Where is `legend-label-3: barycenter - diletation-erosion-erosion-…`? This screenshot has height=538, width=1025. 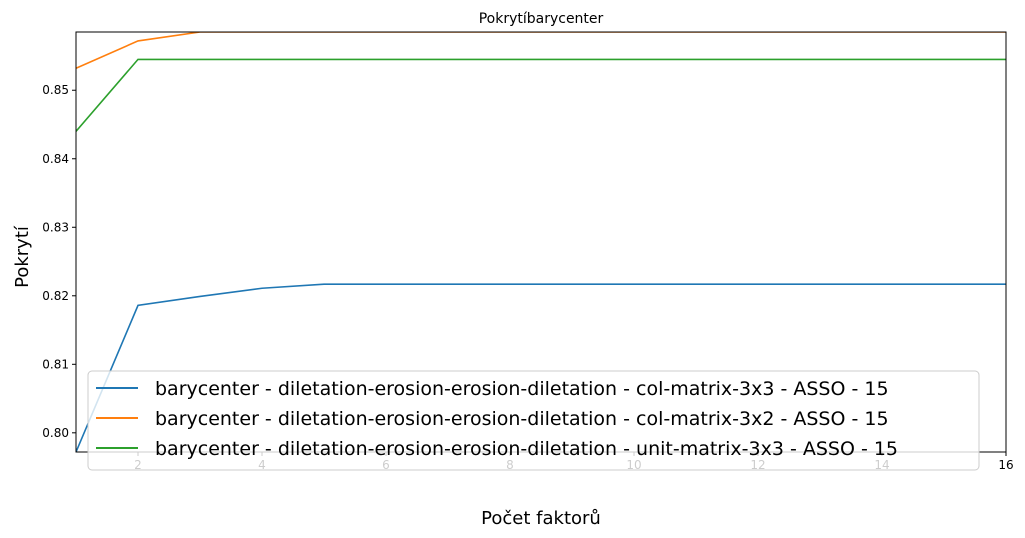
legend-label-3: barycenter - diletation-erosion-erosion-… is located at coordinates (526, 449).